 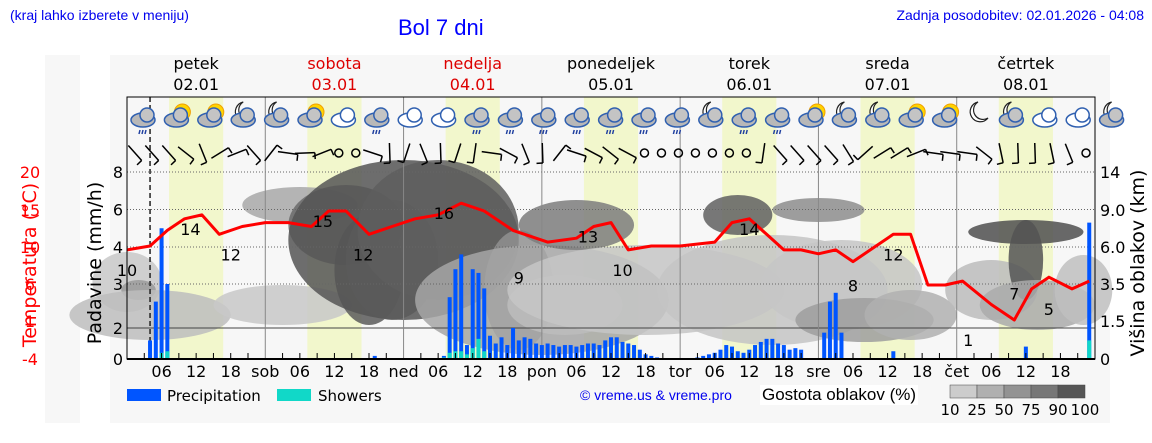 What do you see at coordinates (118, 247) in the screenshot?
I see `precip-tick: 4` at bounding box center [118, 247].